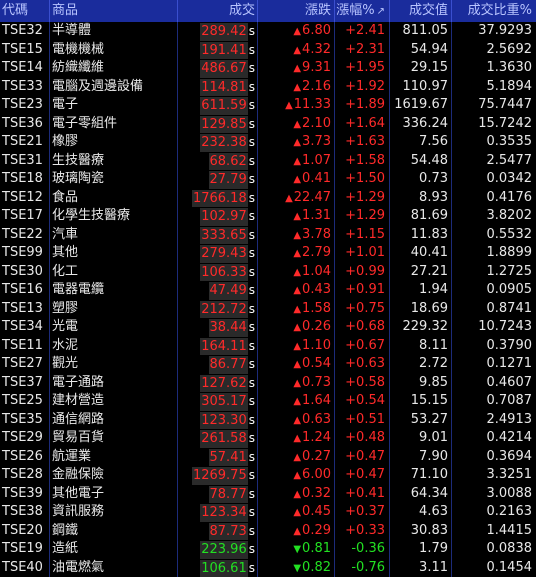 The height and width of the screenshot is (577, 536). I want to click on row-value: 7.56, so click(421, 142).